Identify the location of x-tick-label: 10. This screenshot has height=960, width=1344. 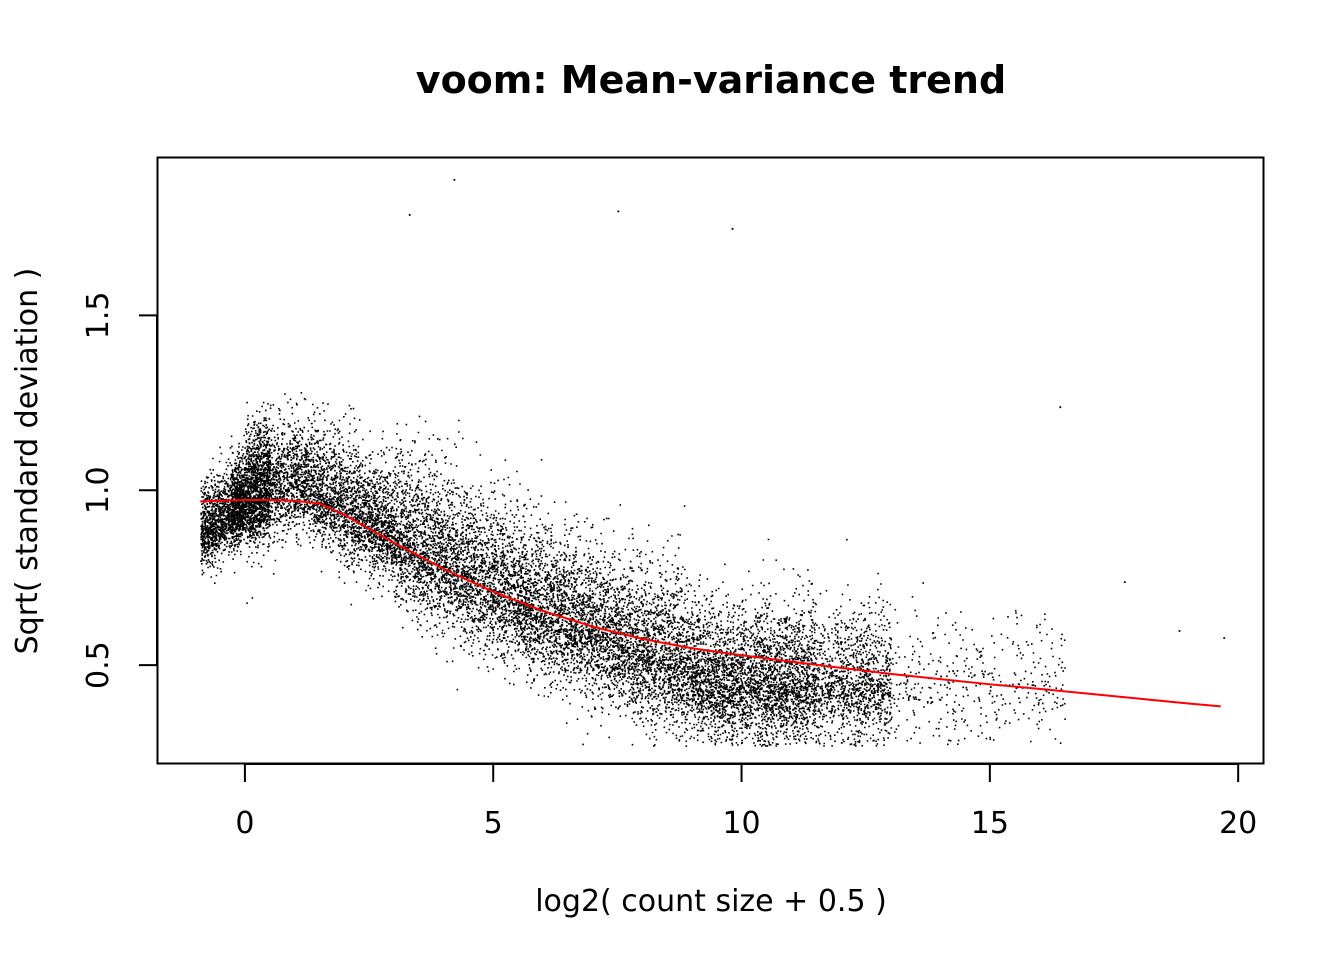
(741, 823).